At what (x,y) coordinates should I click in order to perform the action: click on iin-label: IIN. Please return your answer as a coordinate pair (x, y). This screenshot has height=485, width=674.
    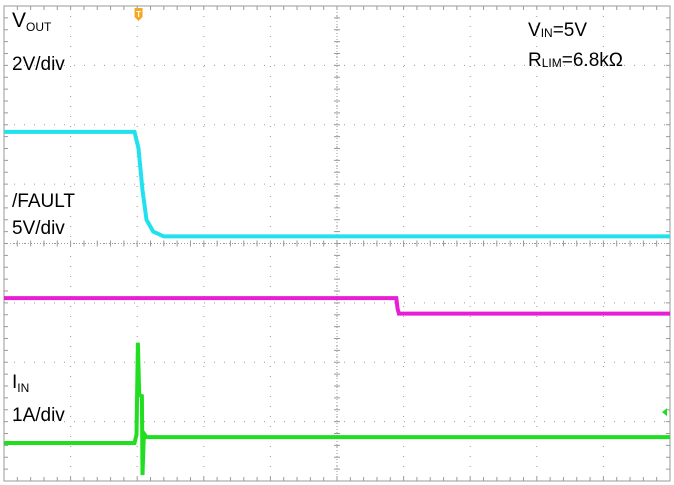
    Looking at the image, I should click on (21, 383).